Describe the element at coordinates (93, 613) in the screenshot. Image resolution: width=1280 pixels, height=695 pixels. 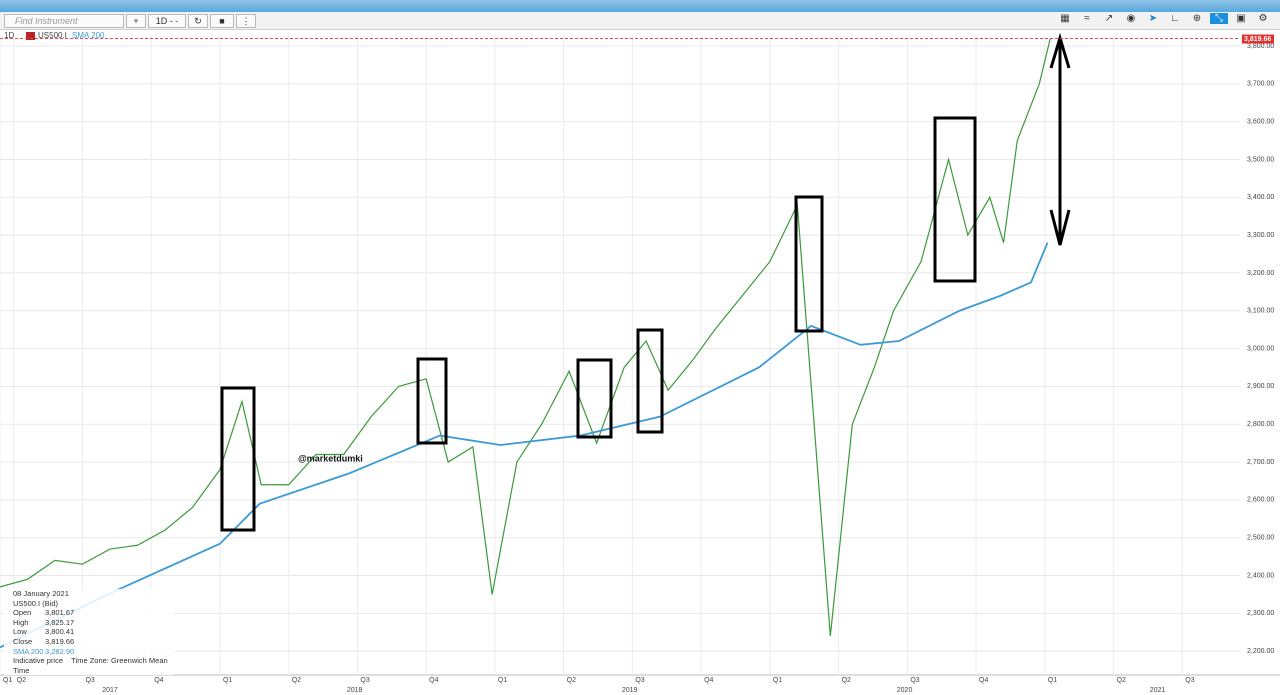
I see `info-row: Open 3,801.67` at that location.